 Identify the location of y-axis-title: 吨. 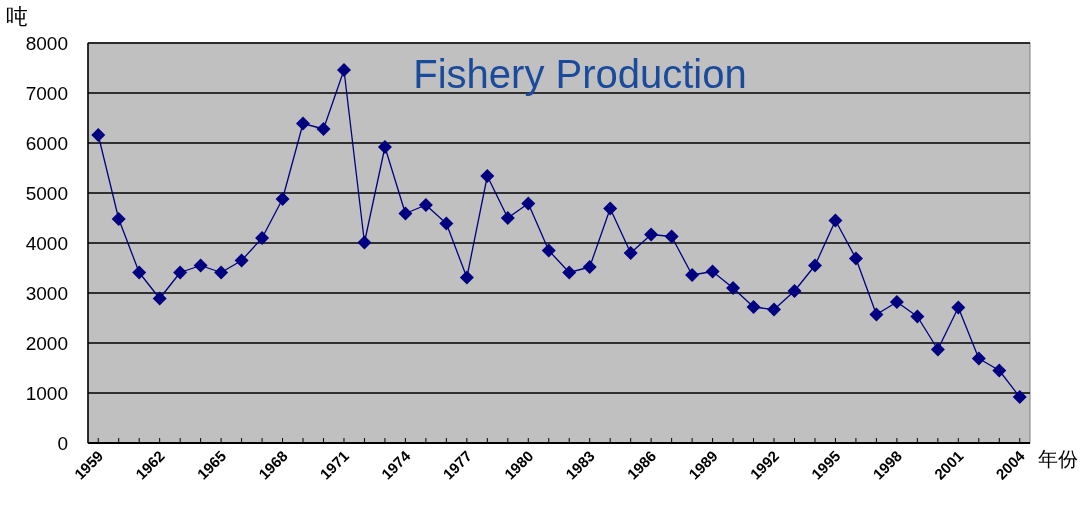
(17, 16).